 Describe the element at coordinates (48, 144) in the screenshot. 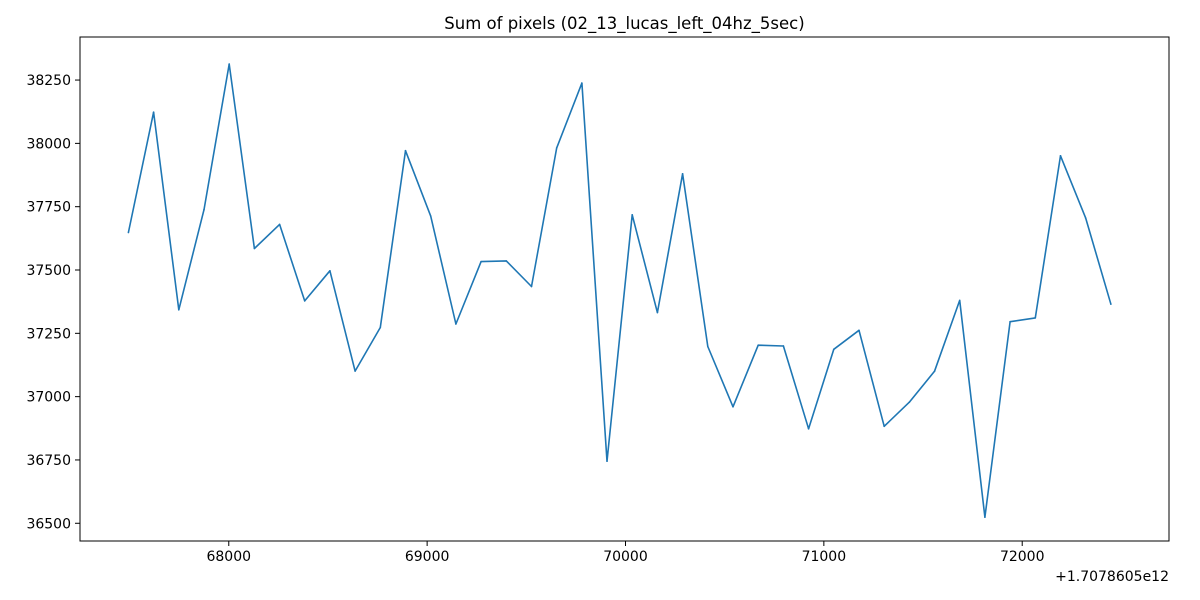

I see `y-tick-label: 38000` at that location.